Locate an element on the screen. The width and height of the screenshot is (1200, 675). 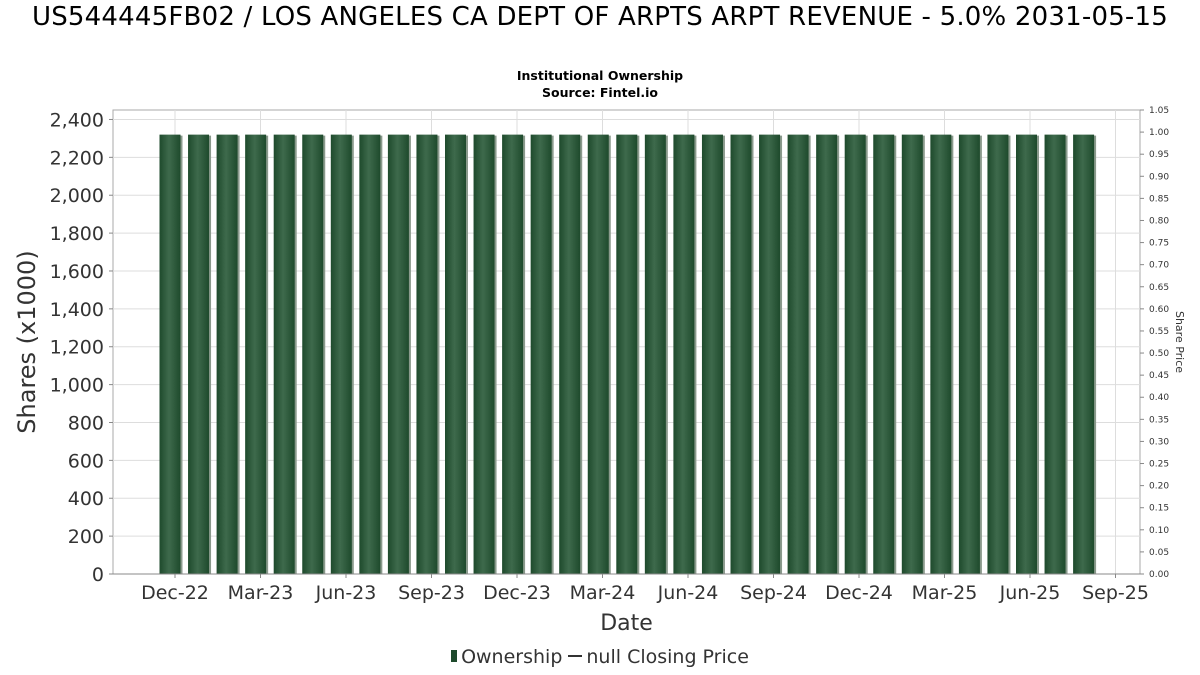
x-tick-label: Sep-24 is located at coordinates (773, 593).